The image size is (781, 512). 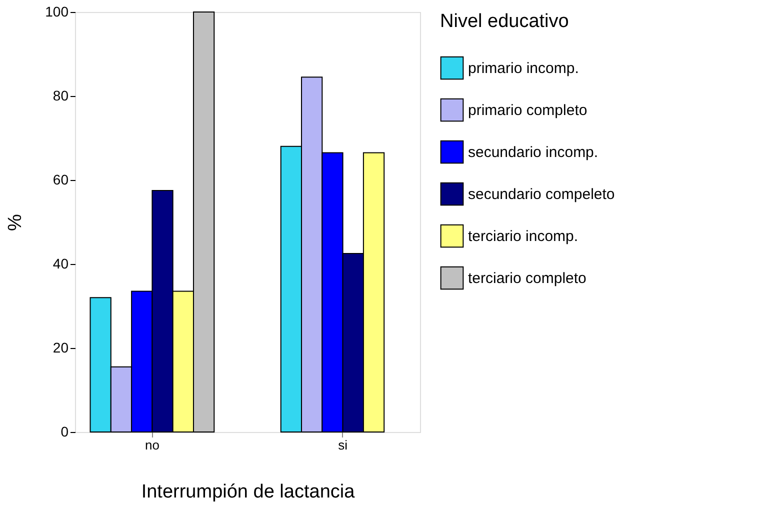 What do you see at coordinates (57, 12) in the screenshot?
I see `y-tick-label: 100` at bounding box center [57, 12].